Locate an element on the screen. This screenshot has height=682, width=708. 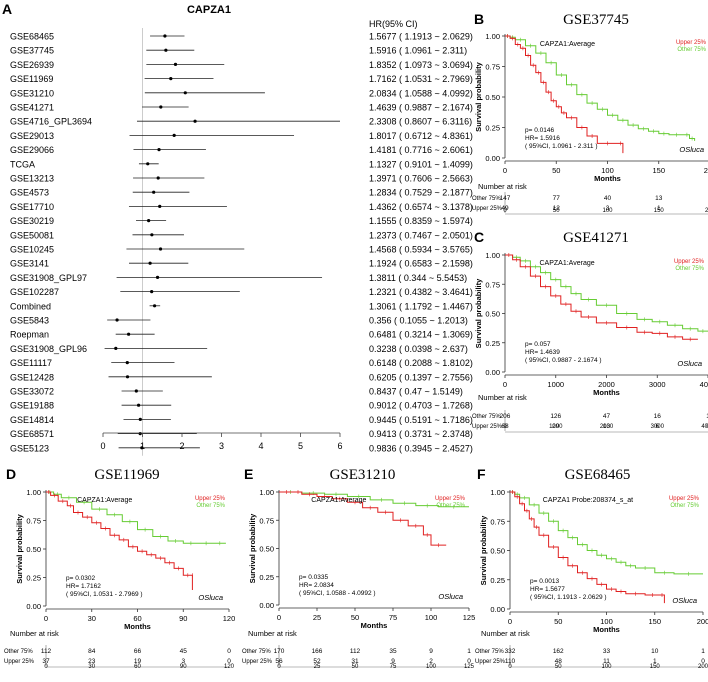
forest-row-hr-text: 1.3971 ( 0.7606 ~ 2.5663) is located at coordinates (421, 179).